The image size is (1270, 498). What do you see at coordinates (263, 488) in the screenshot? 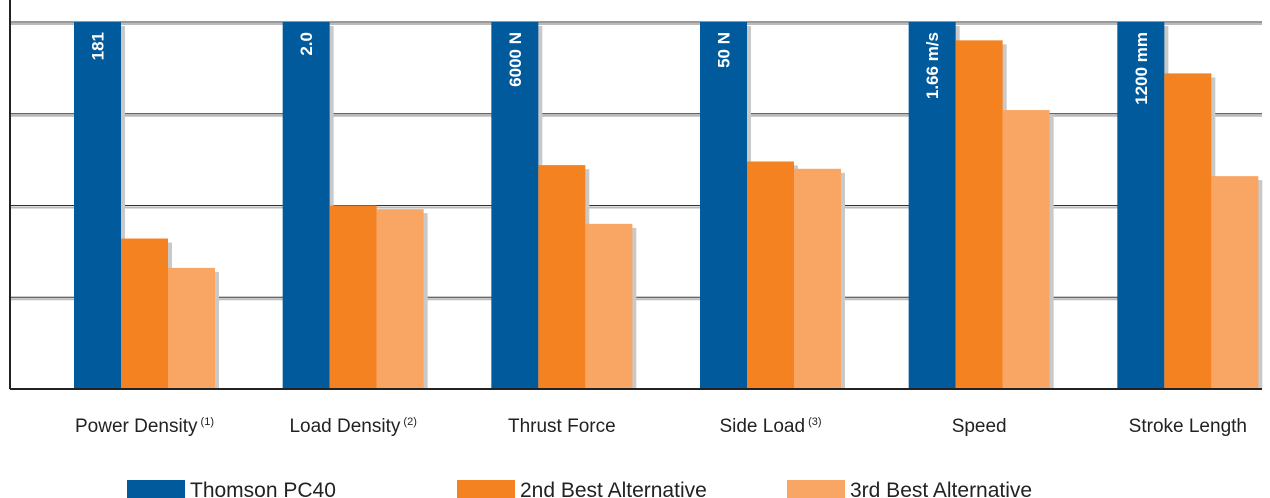
I see `legend-label: Thomson PC40` at bounding box center [263, 488].